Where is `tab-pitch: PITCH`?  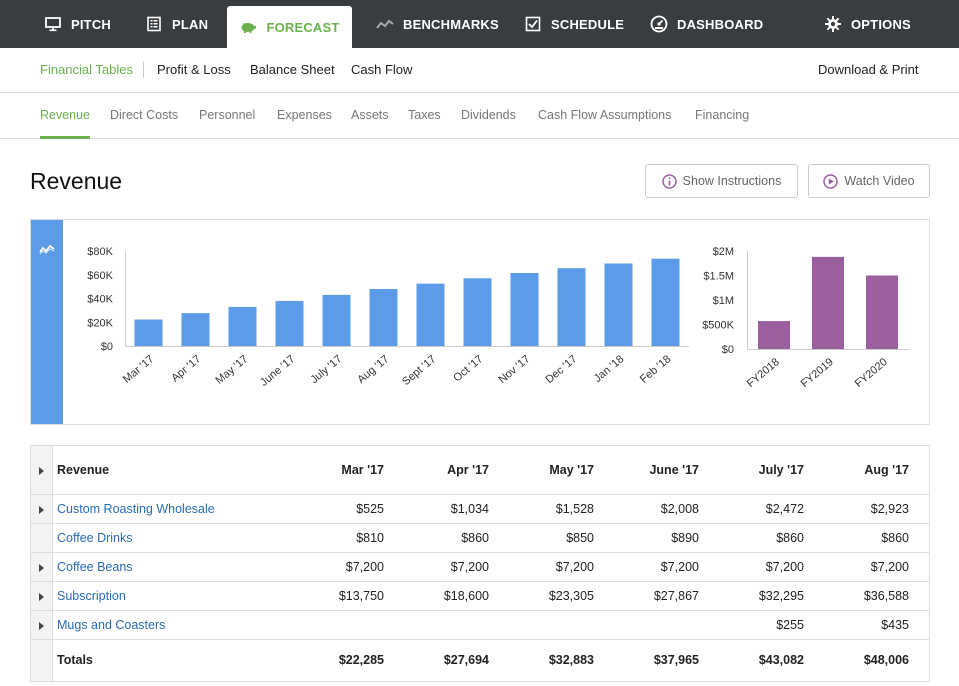
tab-pitch: PITCH is located at coordinates (77, 24).